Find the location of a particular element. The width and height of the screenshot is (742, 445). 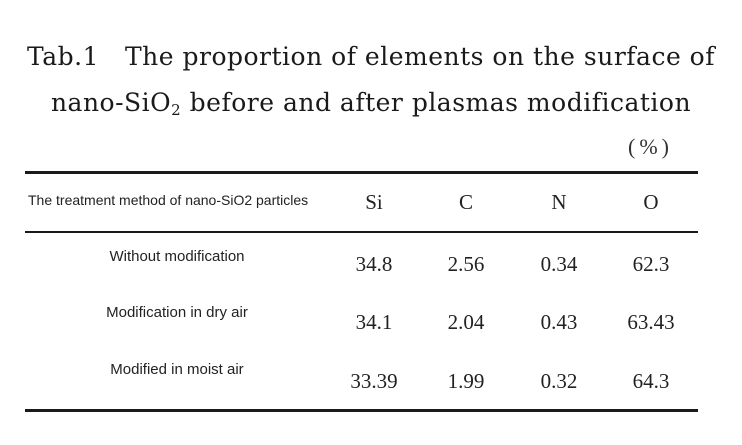

caption-suffix: before and after plasmas modification is located at coordinates (436, 102).